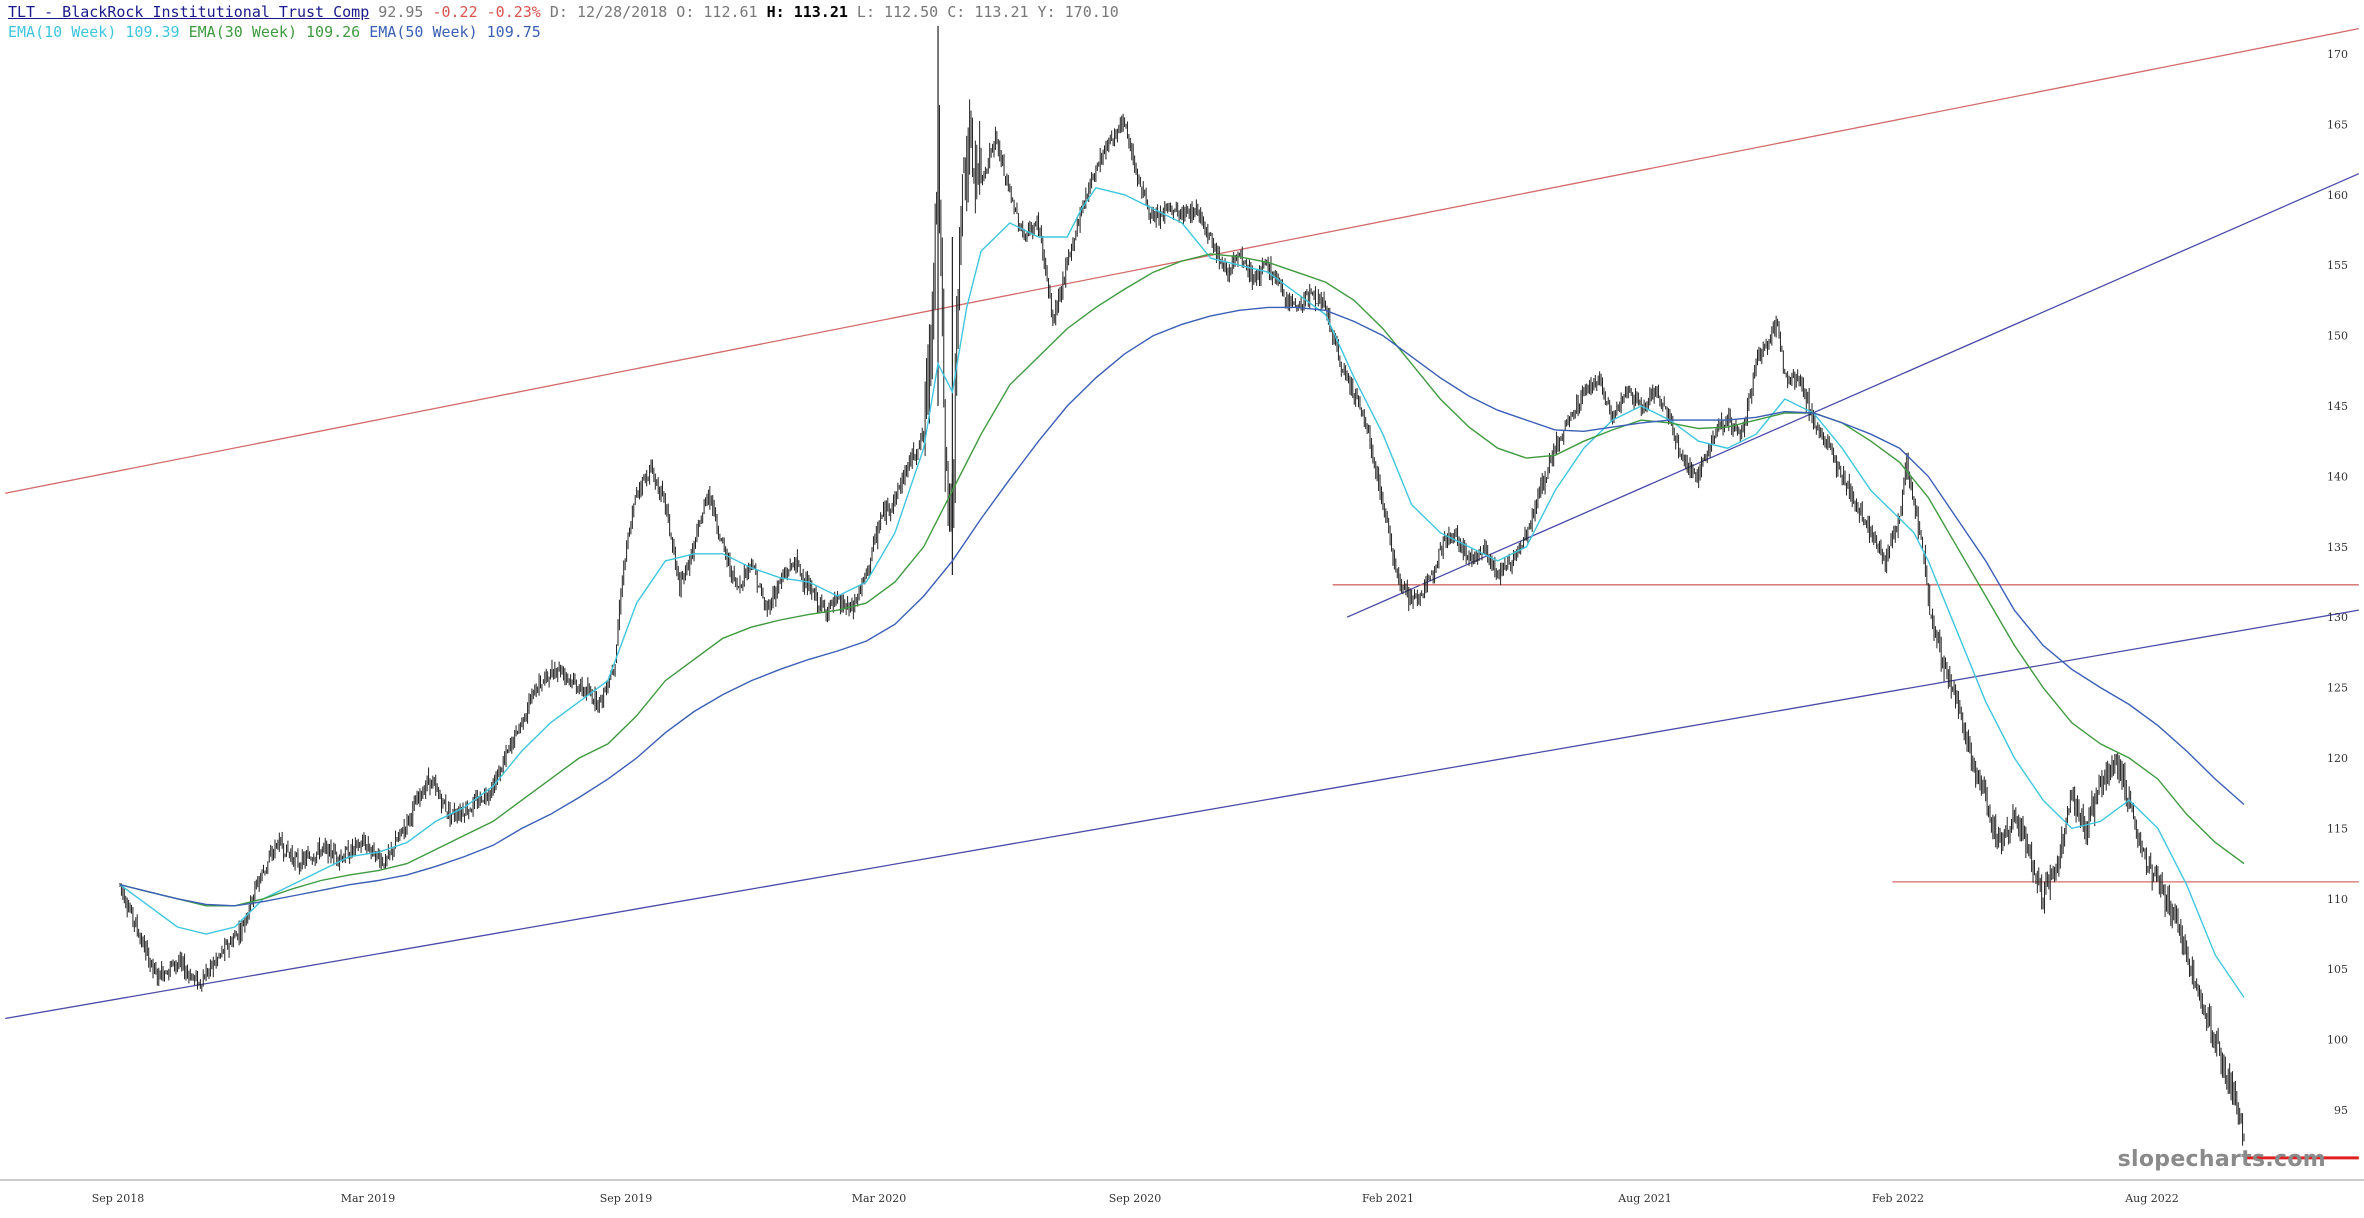 The height and width of the screenshot is (1218, 2364). What do you see at coordinates (1001, 12) in the screenshot?
I see `close-value: 113.21` at bounding box center [1001, 12].